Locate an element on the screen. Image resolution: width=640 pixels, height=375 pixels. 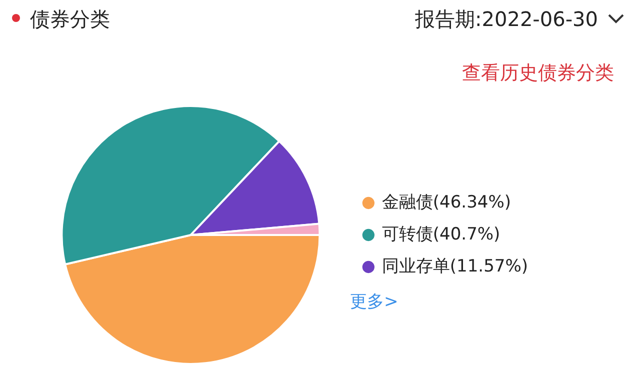
chart-title: 债券分类 is located at coordinates (70, 19).